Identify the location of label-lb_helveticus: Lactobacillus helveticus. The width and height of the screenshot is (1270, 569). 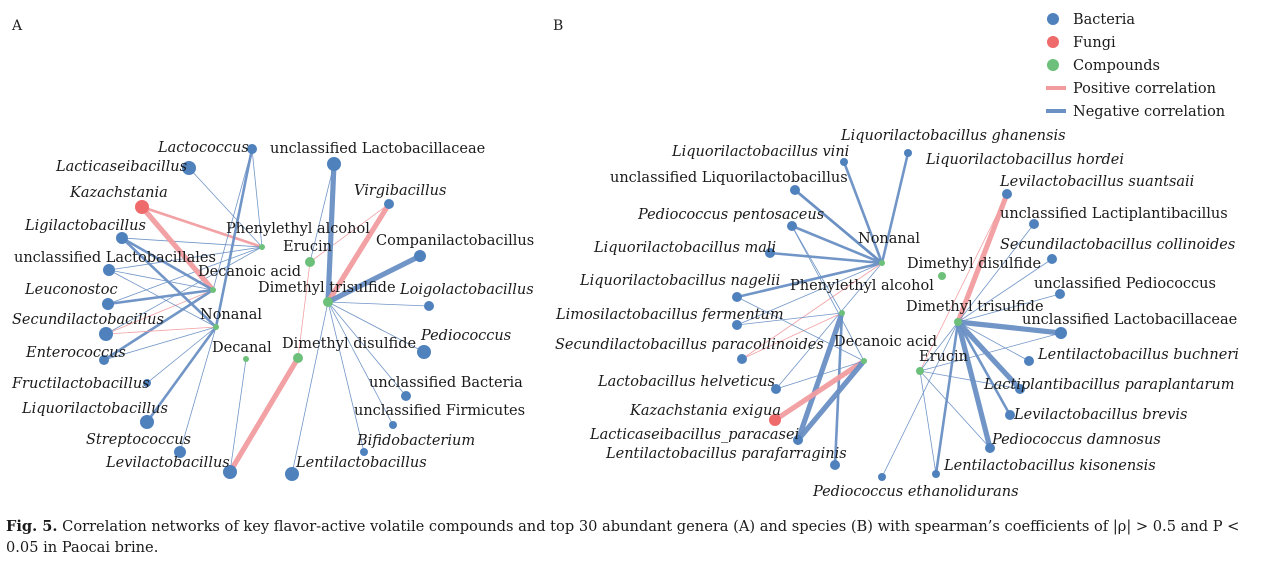
(686, 382).